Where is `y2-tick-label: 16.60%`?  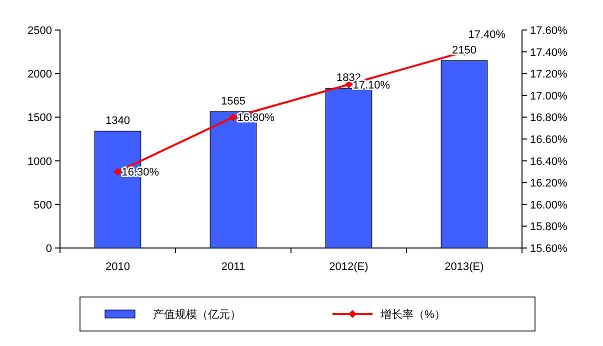 y2-tick-label: 16.60% is located at coordinates (549, 140).